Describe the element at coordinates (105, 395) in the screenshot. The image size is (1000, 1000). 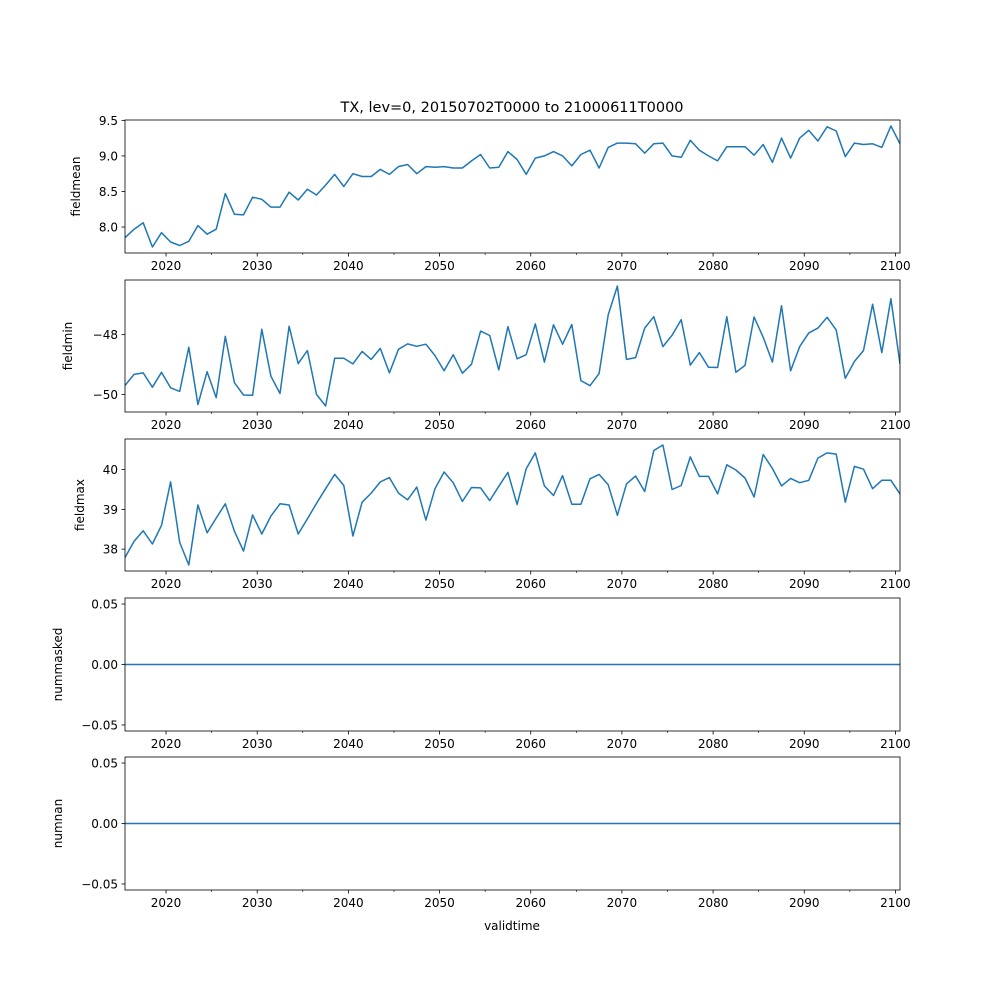
I see `y-tick-label: −50` at that location.